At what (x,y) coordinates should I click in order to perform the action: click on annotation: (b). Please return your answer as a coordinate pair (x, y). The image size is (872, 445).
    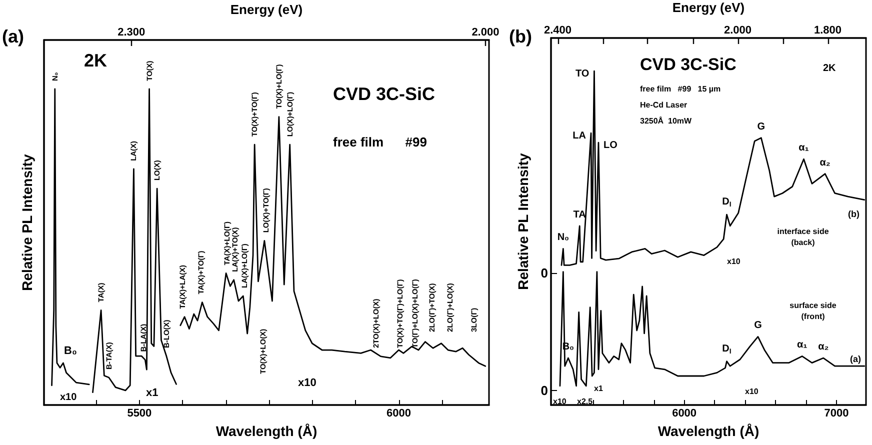
    Looking at the image, I should click on (854, 214).